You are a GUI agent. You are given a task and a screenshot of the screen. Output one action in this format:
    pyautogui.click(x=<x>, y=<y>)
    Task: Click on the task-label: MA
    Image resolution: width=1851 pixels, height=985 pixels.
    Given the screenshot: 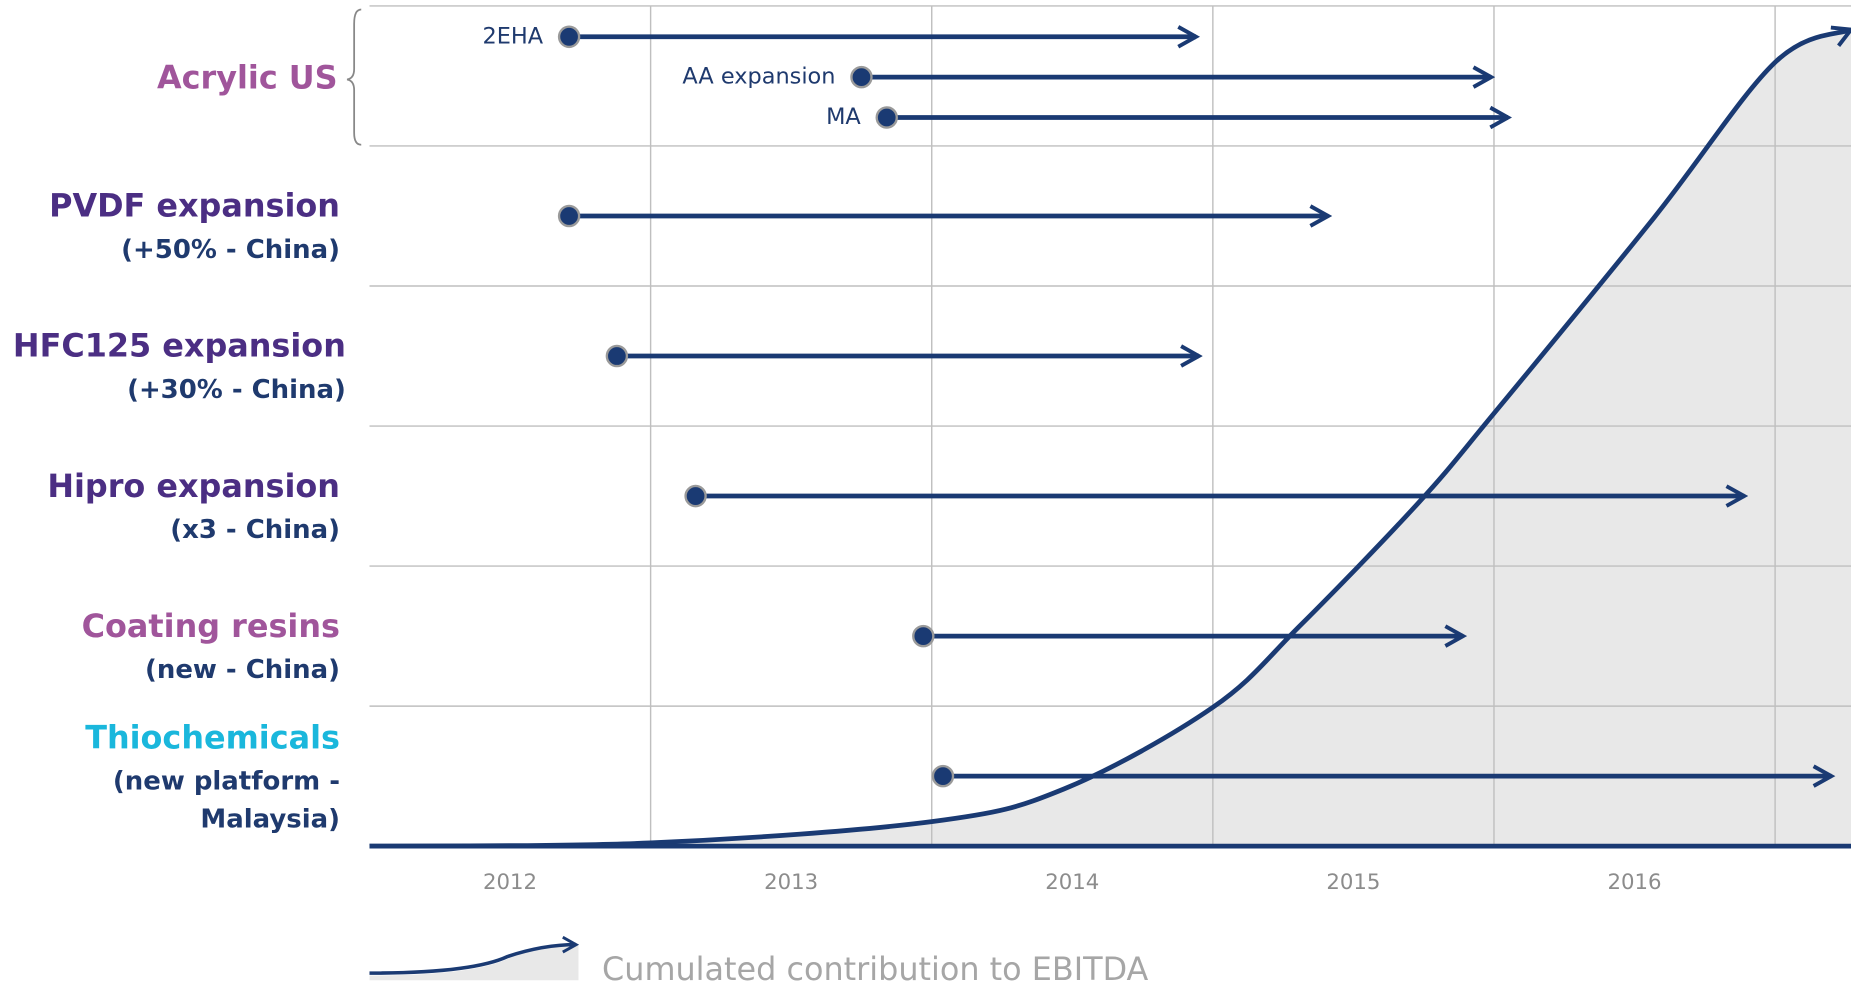 What is the action you would take?
    pyautogui.click(x=843, y=117)
    